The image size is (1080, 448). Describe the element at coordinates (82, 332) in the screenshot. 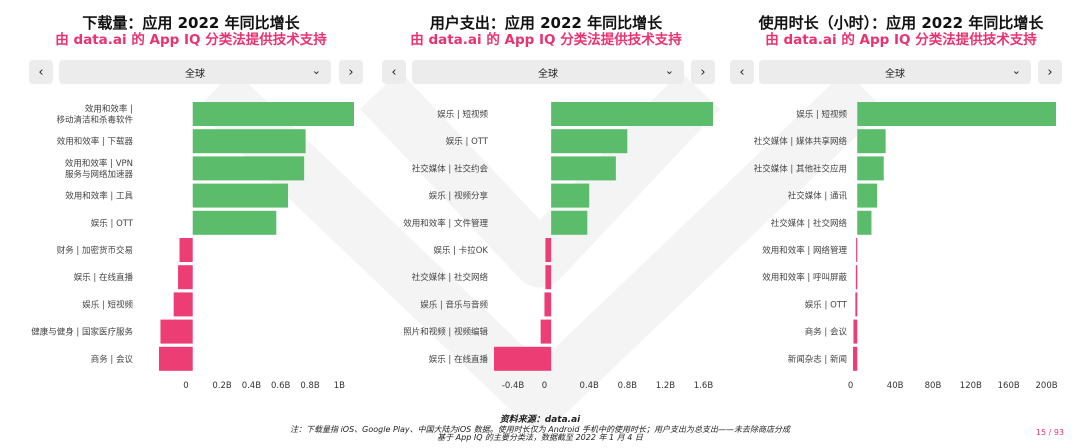

I see `category-label: 健康与健身 | 国家医疗服务` at that location.